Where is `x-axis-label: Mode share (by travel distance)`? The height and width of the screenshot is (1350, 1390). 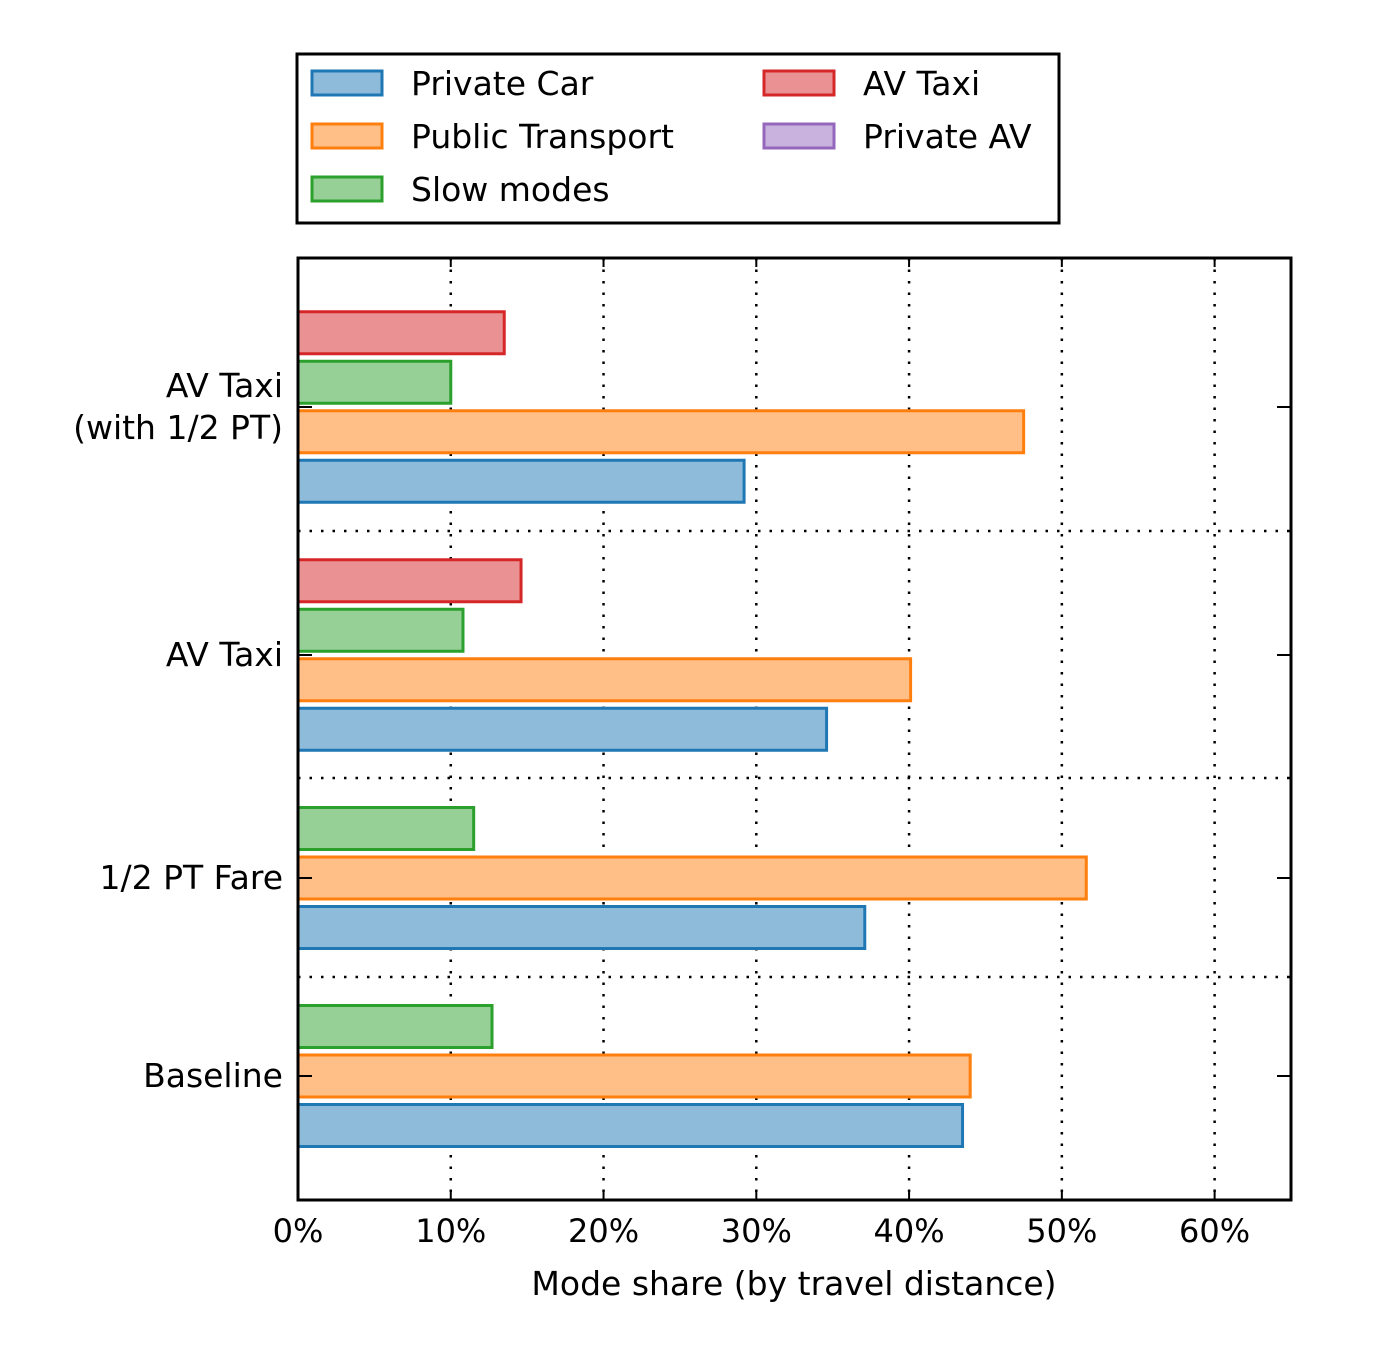
x-axis-label: Mode share (by travel distance) is located at coordinates (793, 1283).